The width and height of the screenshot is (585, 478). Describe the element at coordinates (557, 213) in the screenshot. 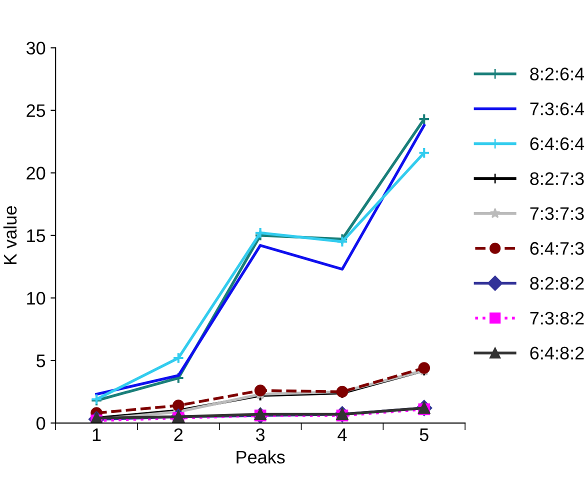

I see `legend-label: 7:3:7:3` at that location.